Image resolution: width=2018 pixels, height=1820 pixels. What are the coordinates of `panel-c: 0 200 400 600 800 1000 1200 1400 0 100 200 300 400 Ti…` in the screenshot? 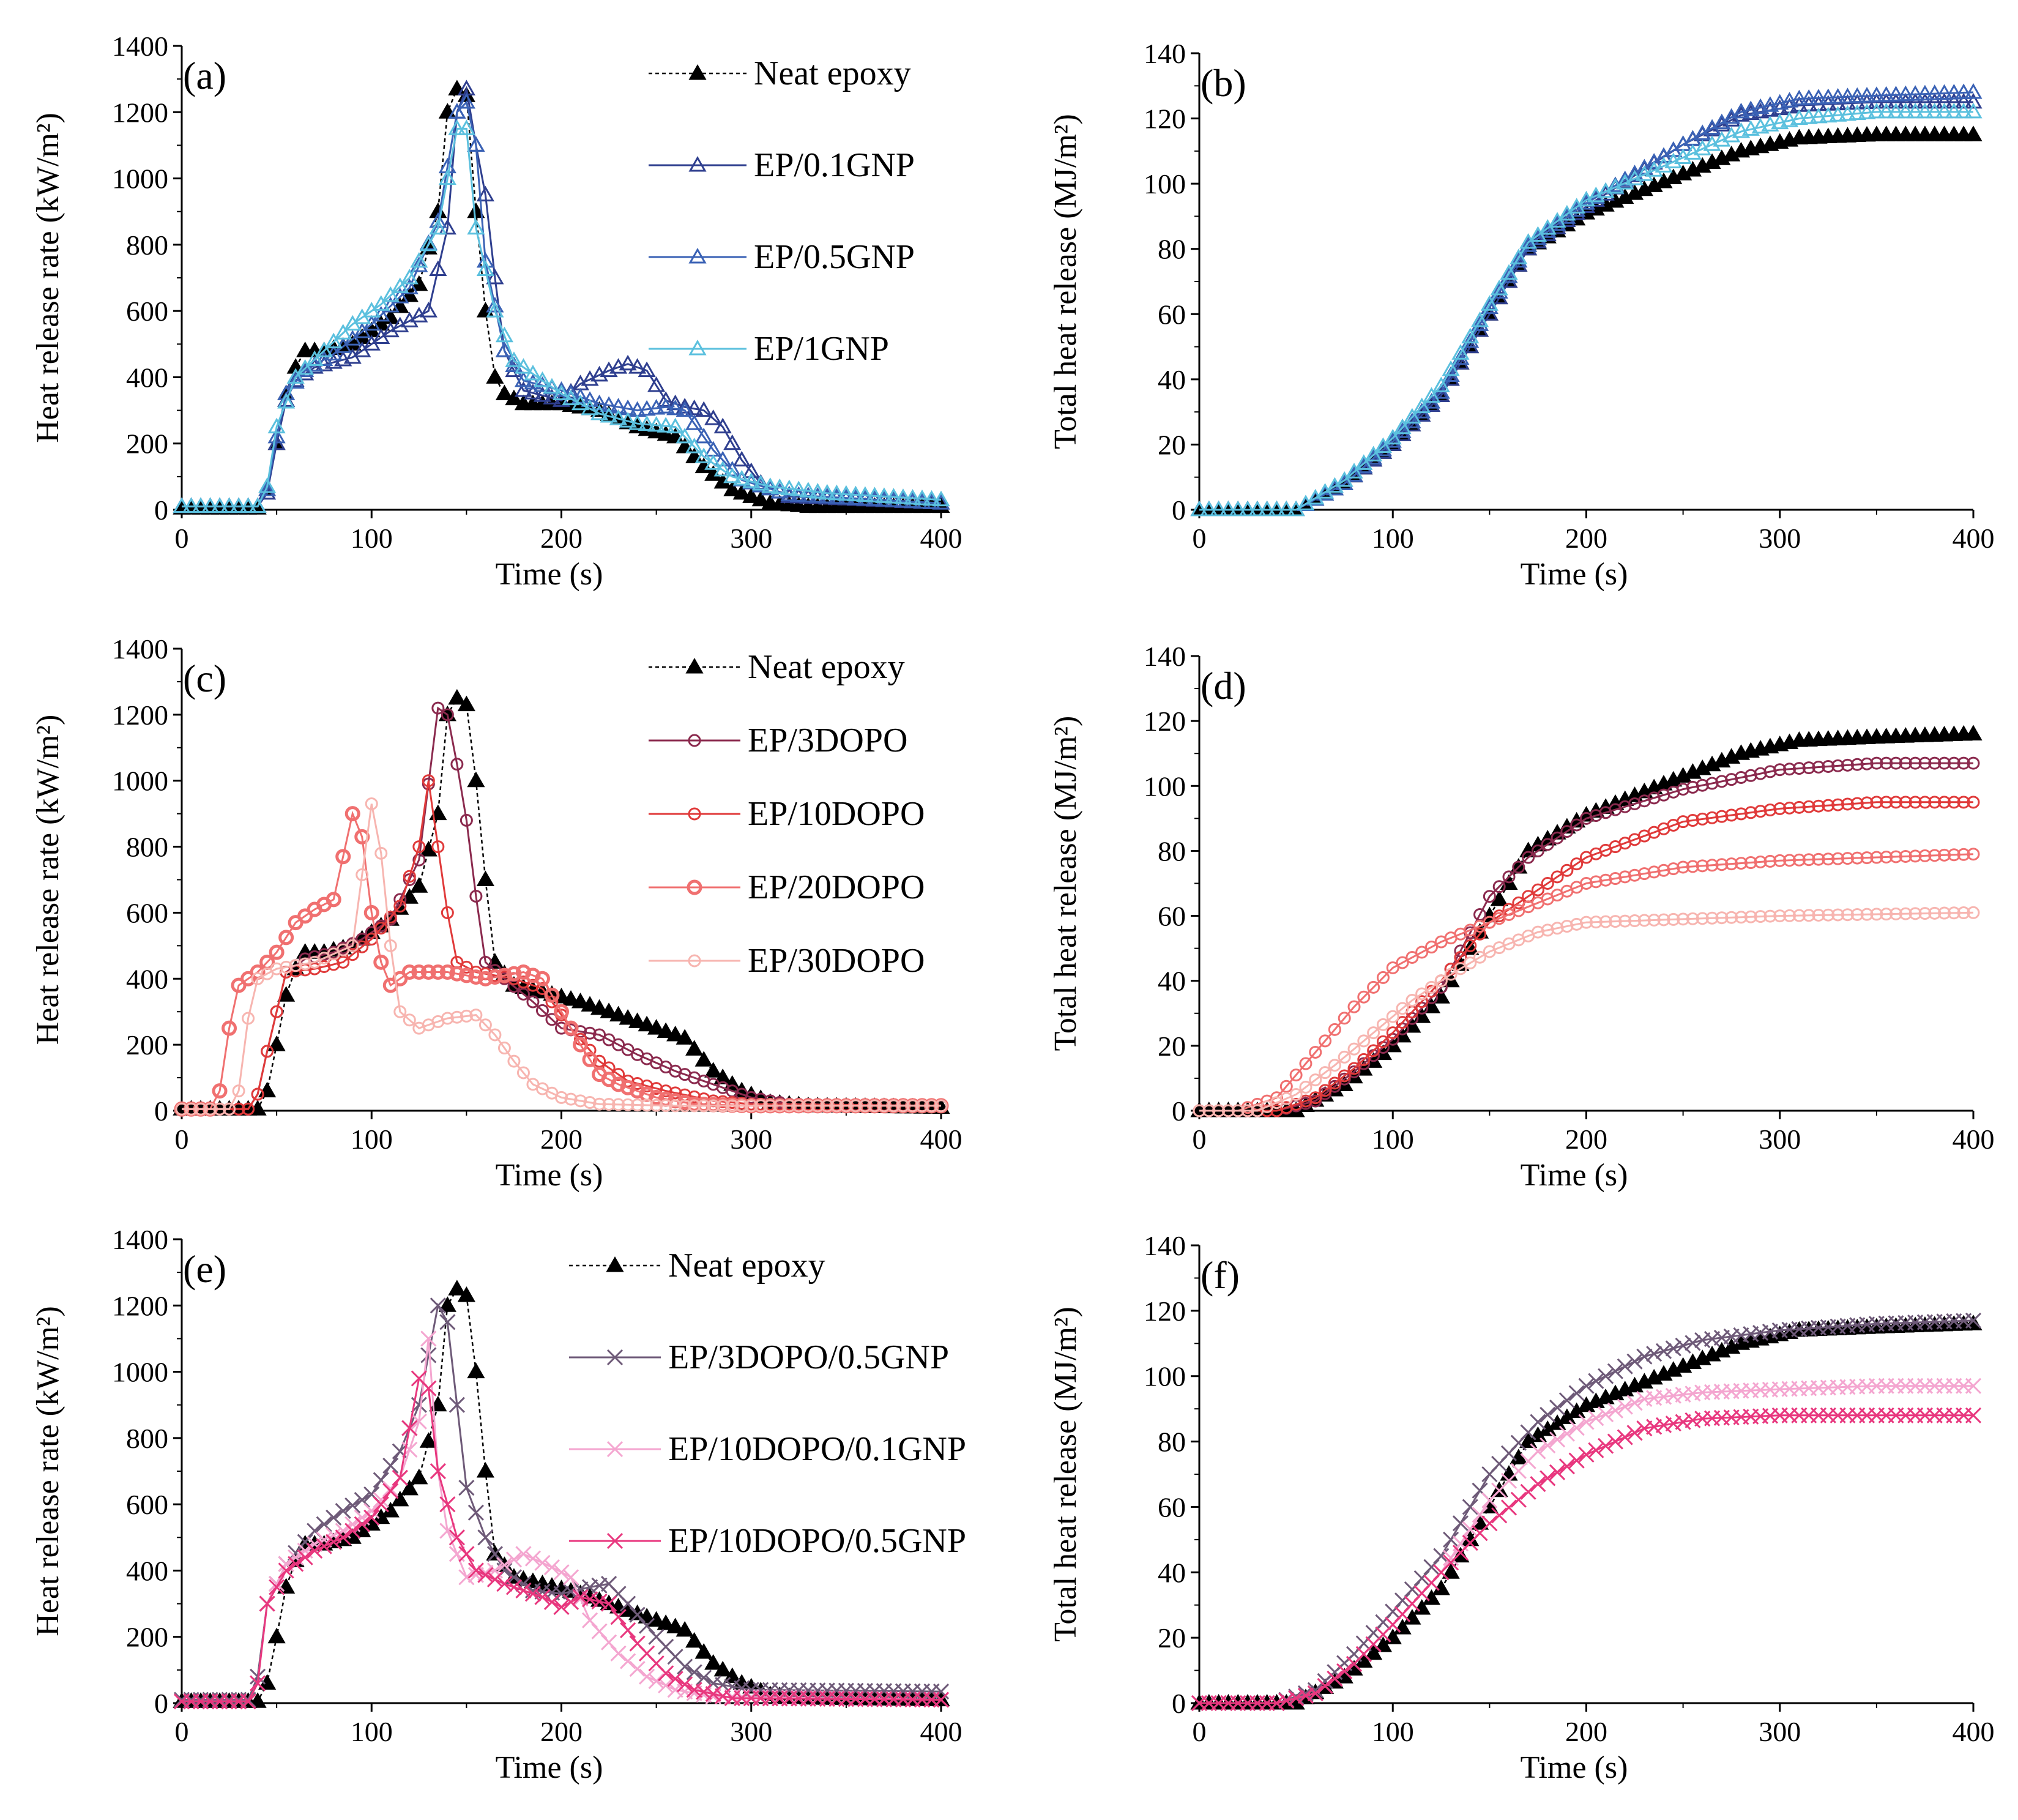 It's located at (497, 913).